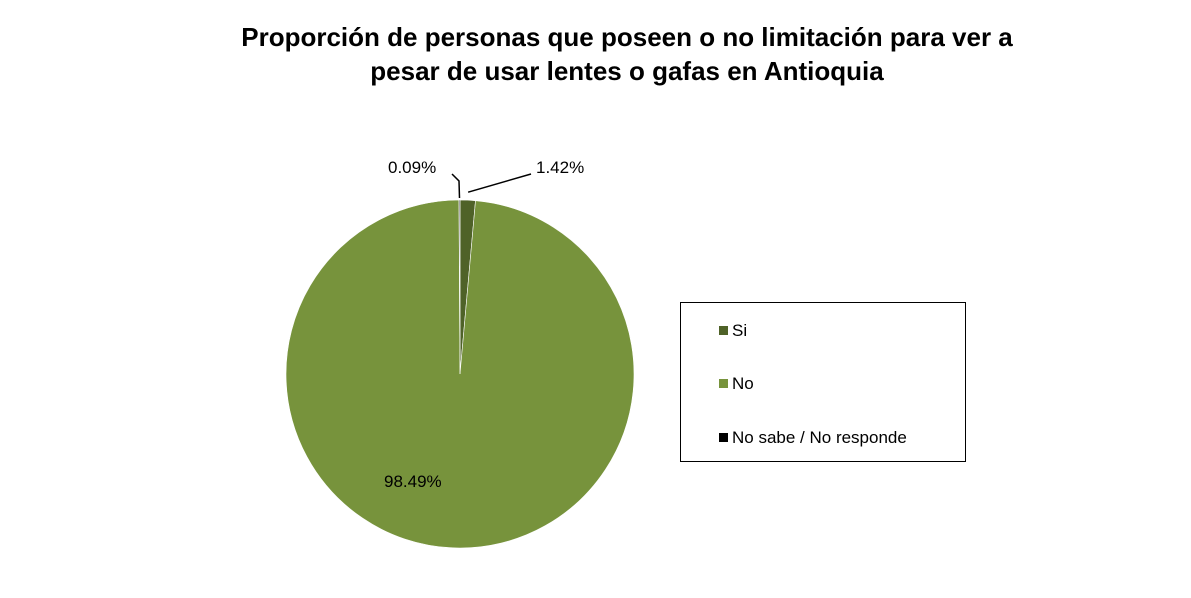 Image resolution: width=1191 pixels, height=598 pixels. What do you see at coordinates (723, 437) in the screenshot?
I see `legend-swatch-no-sabe` at bounding box center [723, 437].